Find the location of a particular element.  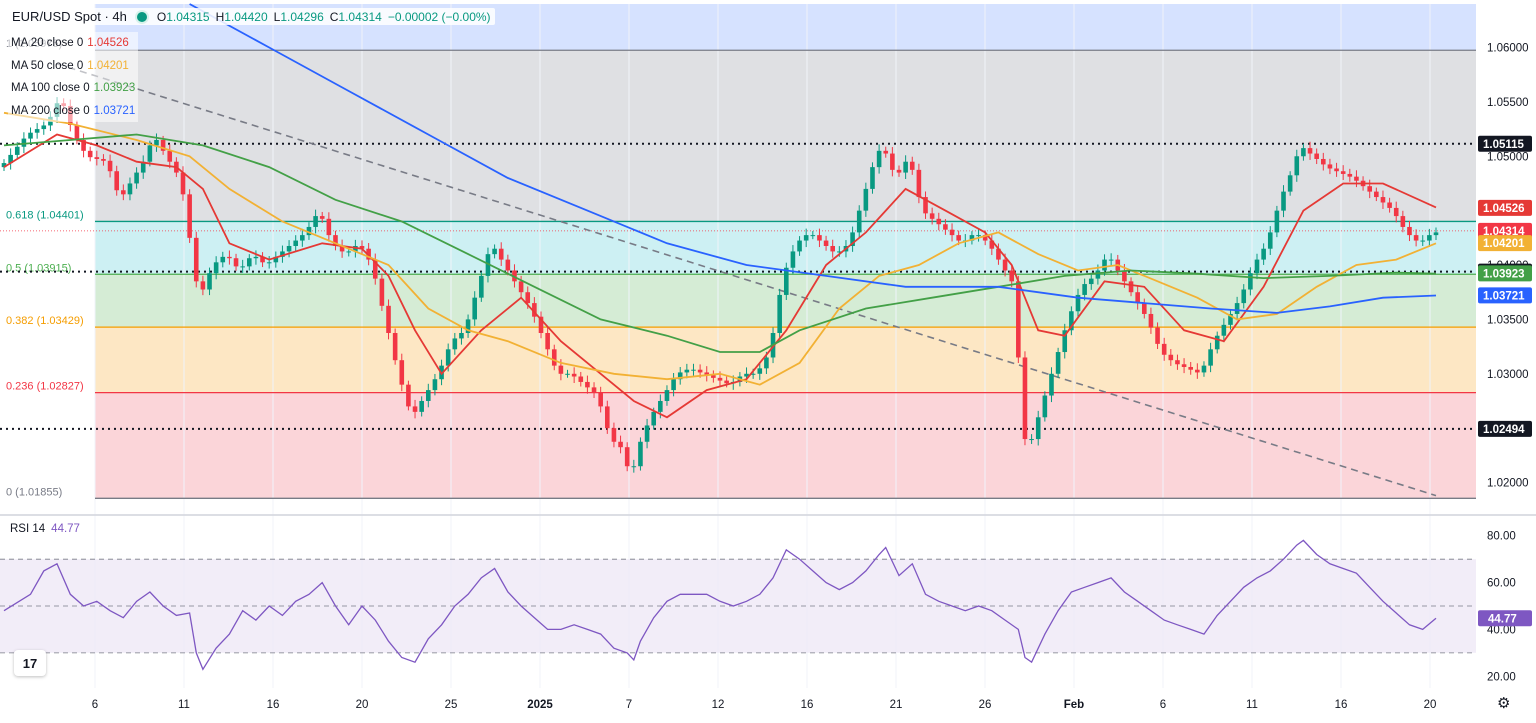

rsi-legend: RSI 14 44.77 is located at coordinates (45, 529).